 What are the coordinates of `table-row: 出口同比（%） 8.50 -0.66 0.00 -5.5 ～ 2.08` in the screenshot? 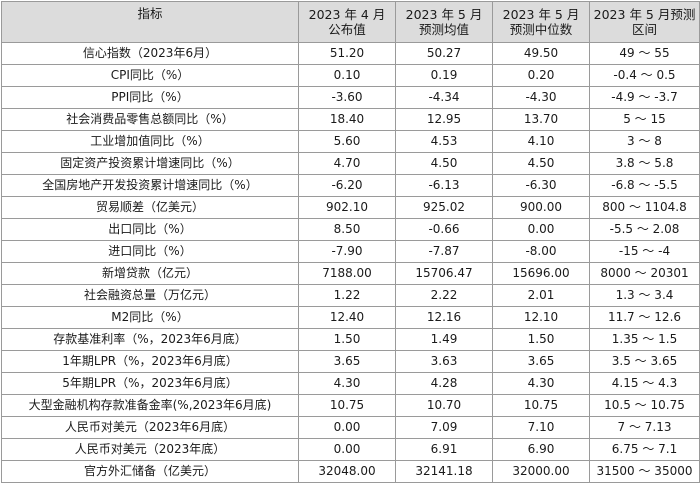 It's located at (350, 229).